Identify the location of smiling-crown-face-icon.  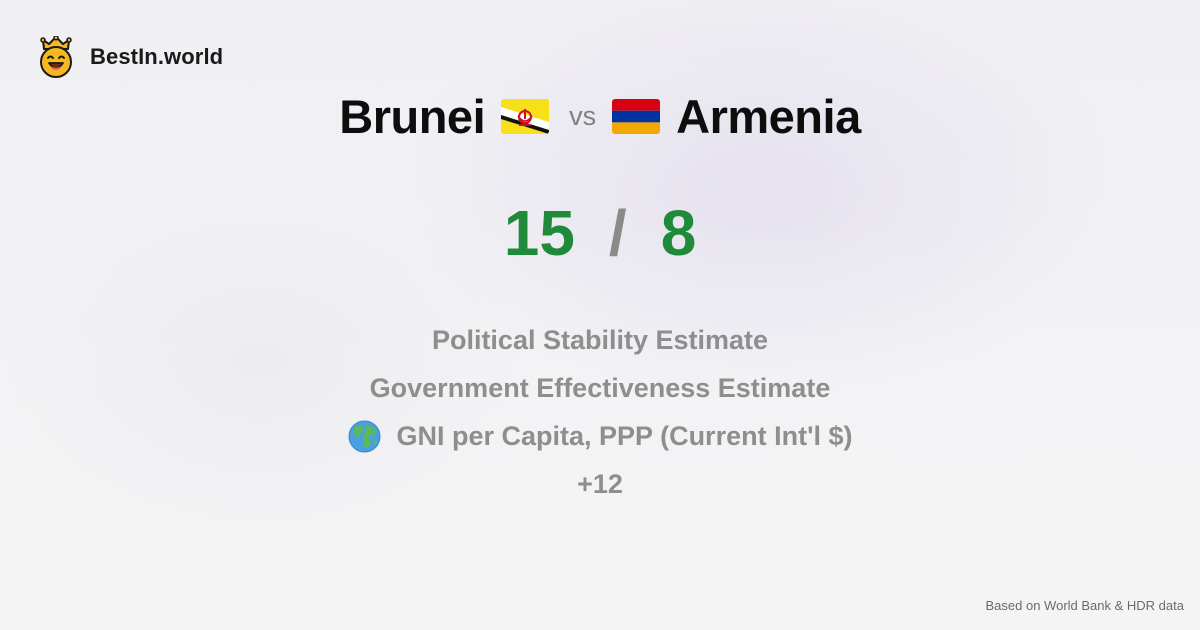
(56, 57).